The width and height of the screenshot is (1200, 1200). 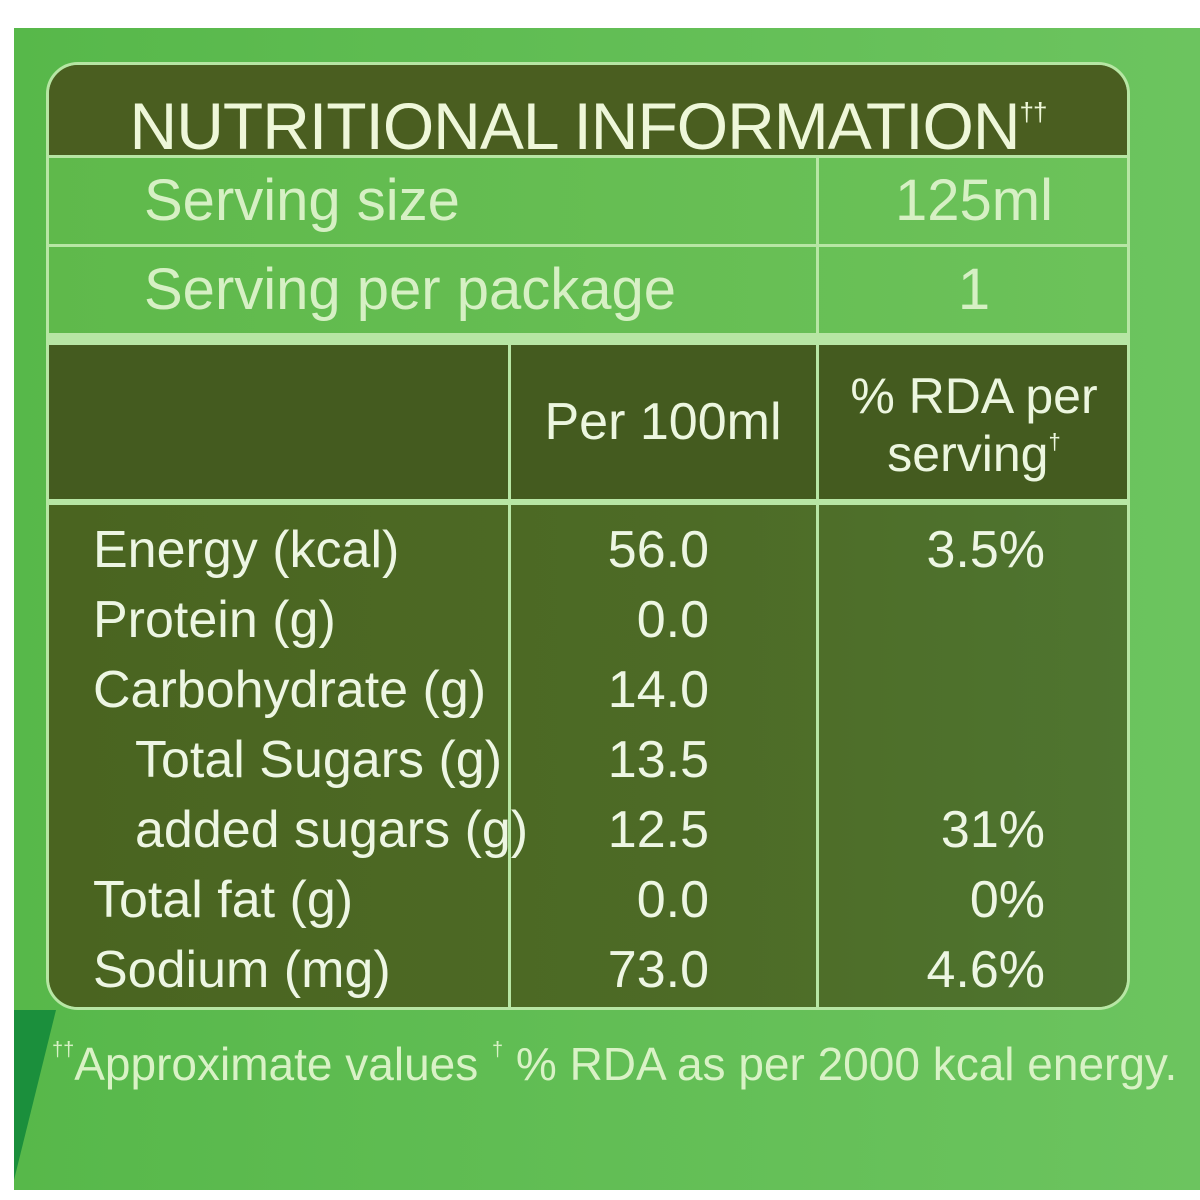 I want to click on column-header-per-100ml: Per 100ml, so click(x=663, y=422).